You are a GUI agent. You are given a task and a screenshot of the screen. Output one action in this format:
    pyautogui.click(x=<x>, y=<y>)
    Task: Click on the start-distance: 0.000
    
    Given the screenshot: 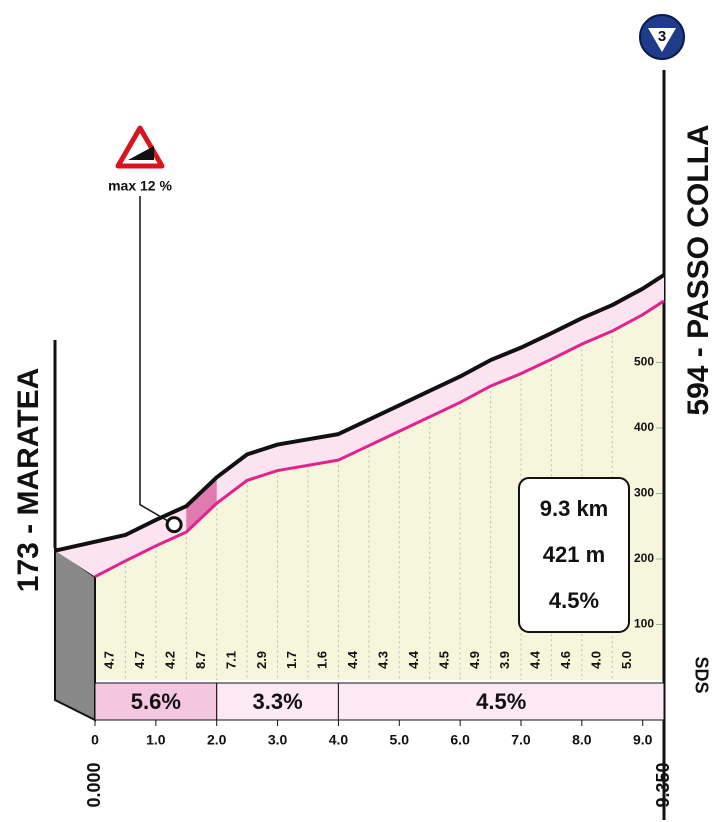 What is the action you would take?
    pyautogui.click(x=94, y=784)
    